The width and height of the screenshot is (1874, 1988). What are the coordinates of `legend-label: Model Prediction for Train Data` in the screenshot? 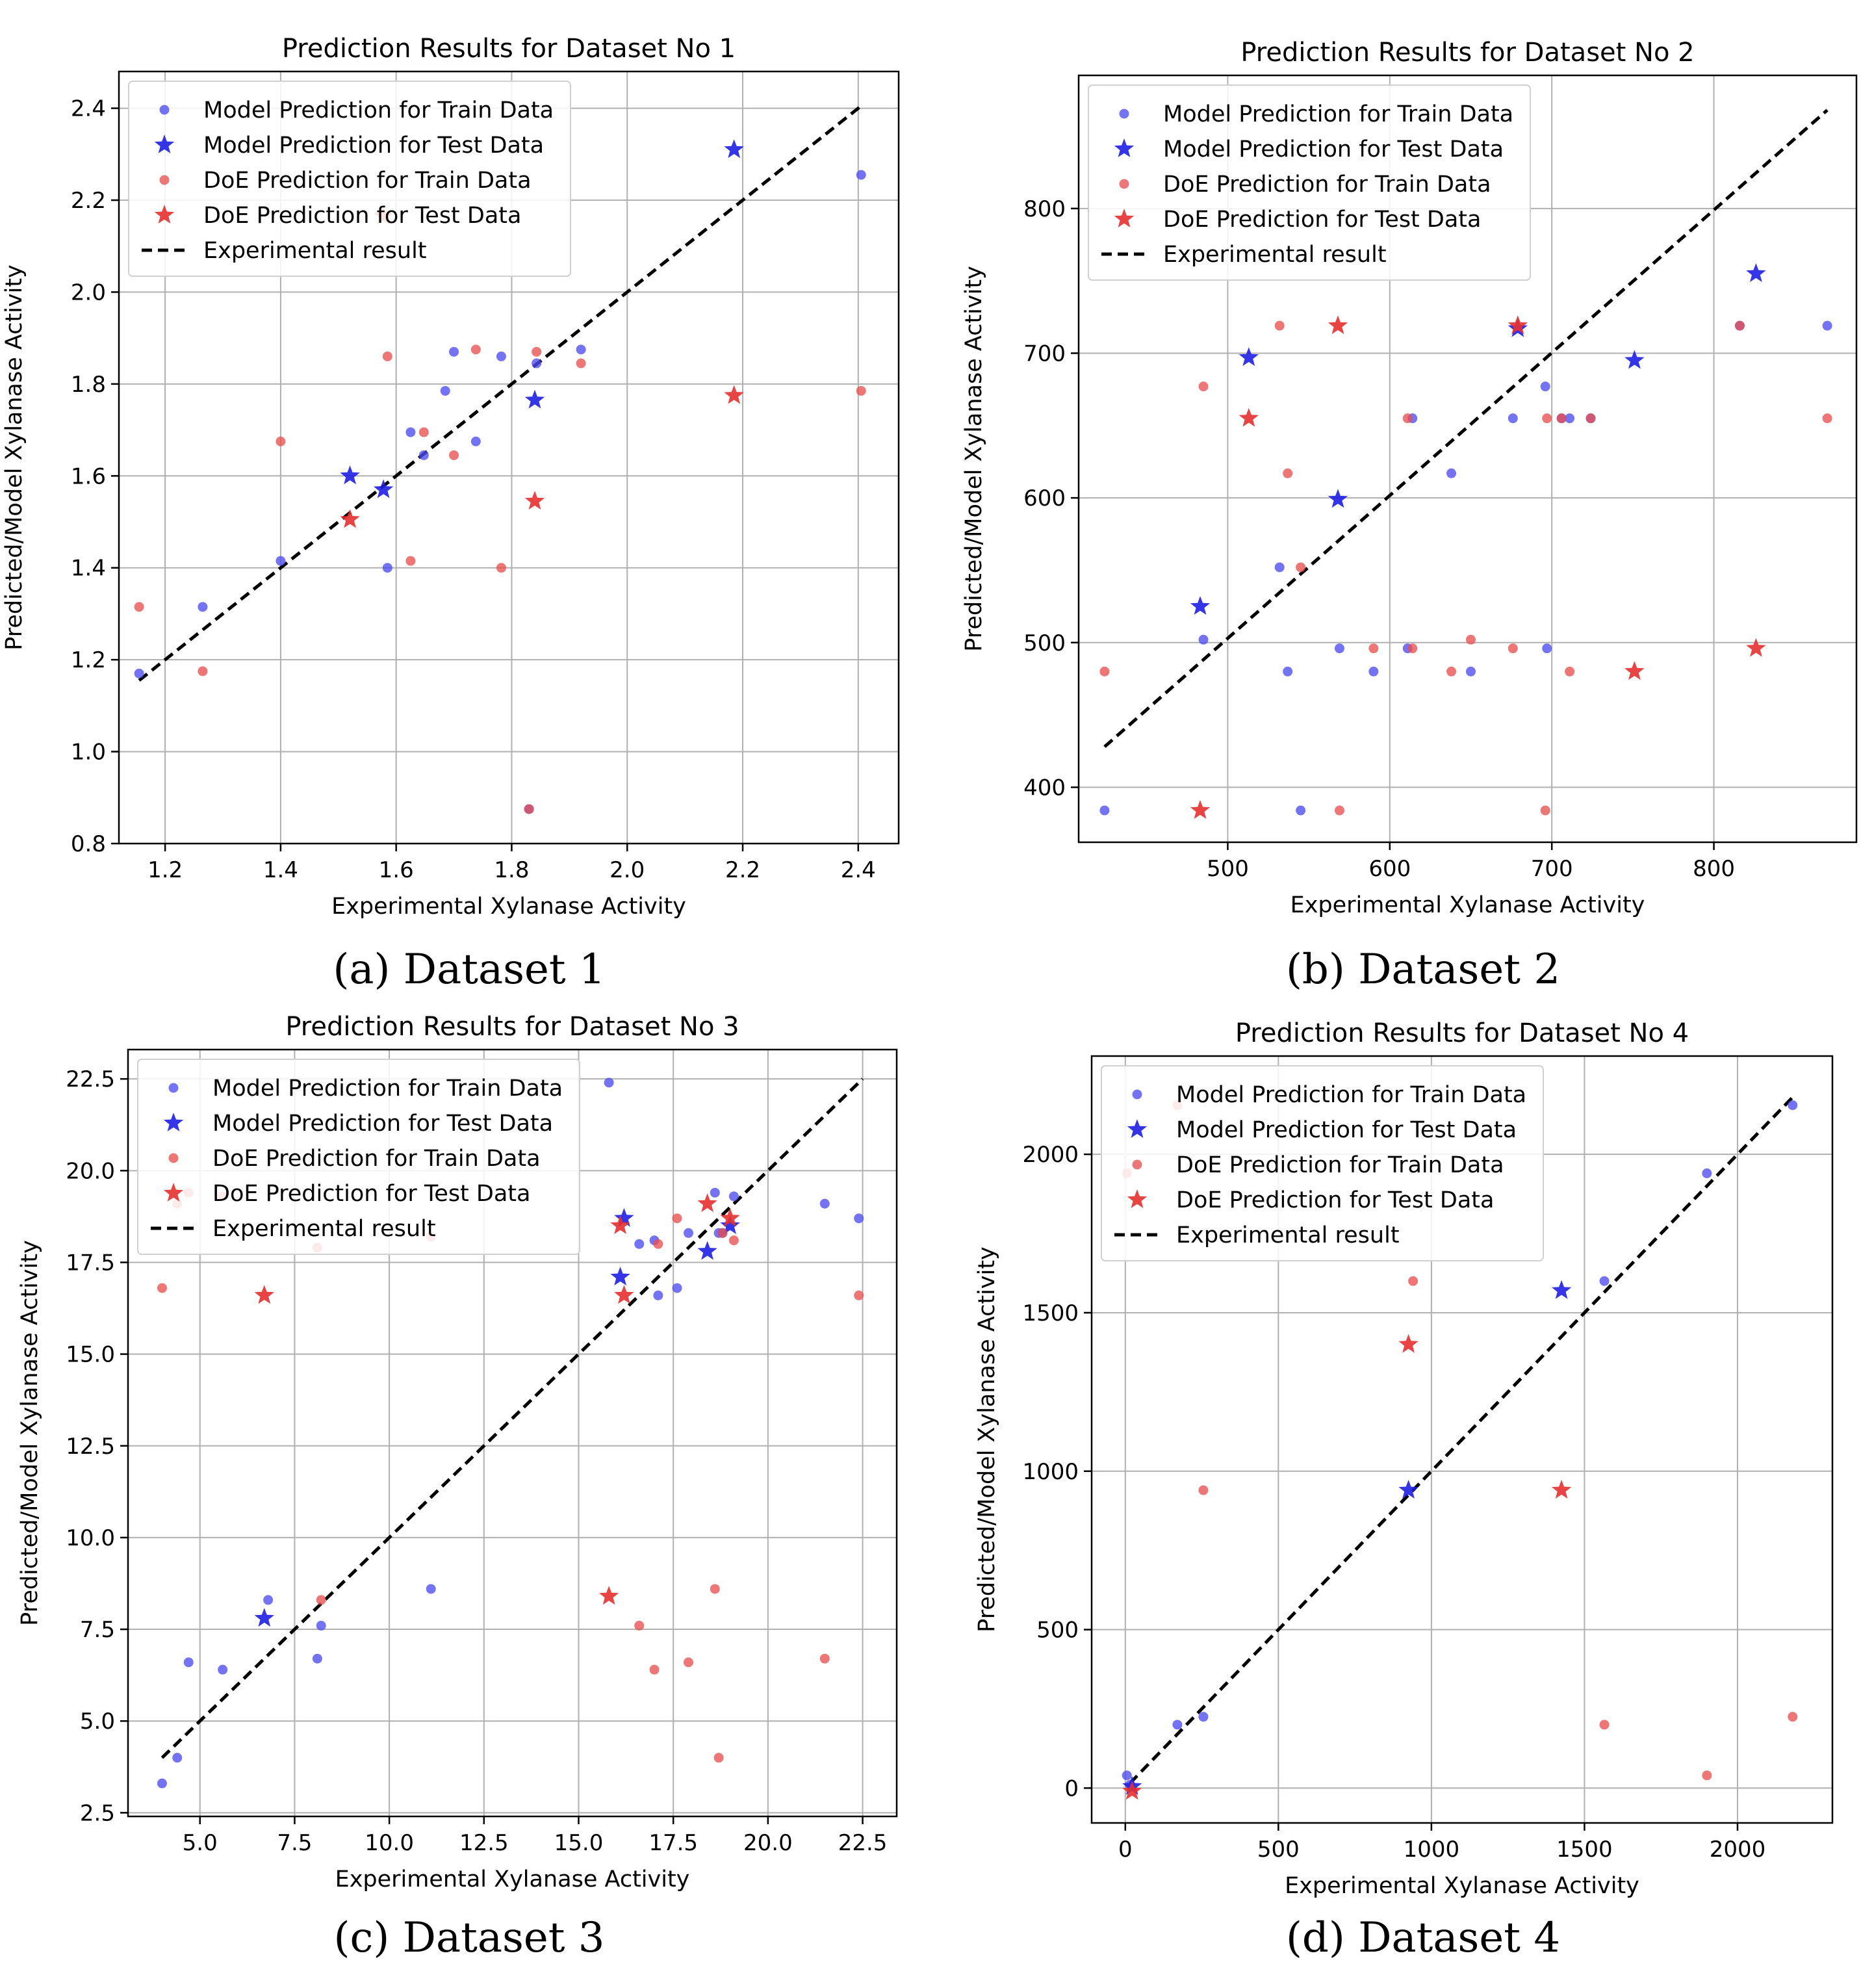 It's located at (379, 110).